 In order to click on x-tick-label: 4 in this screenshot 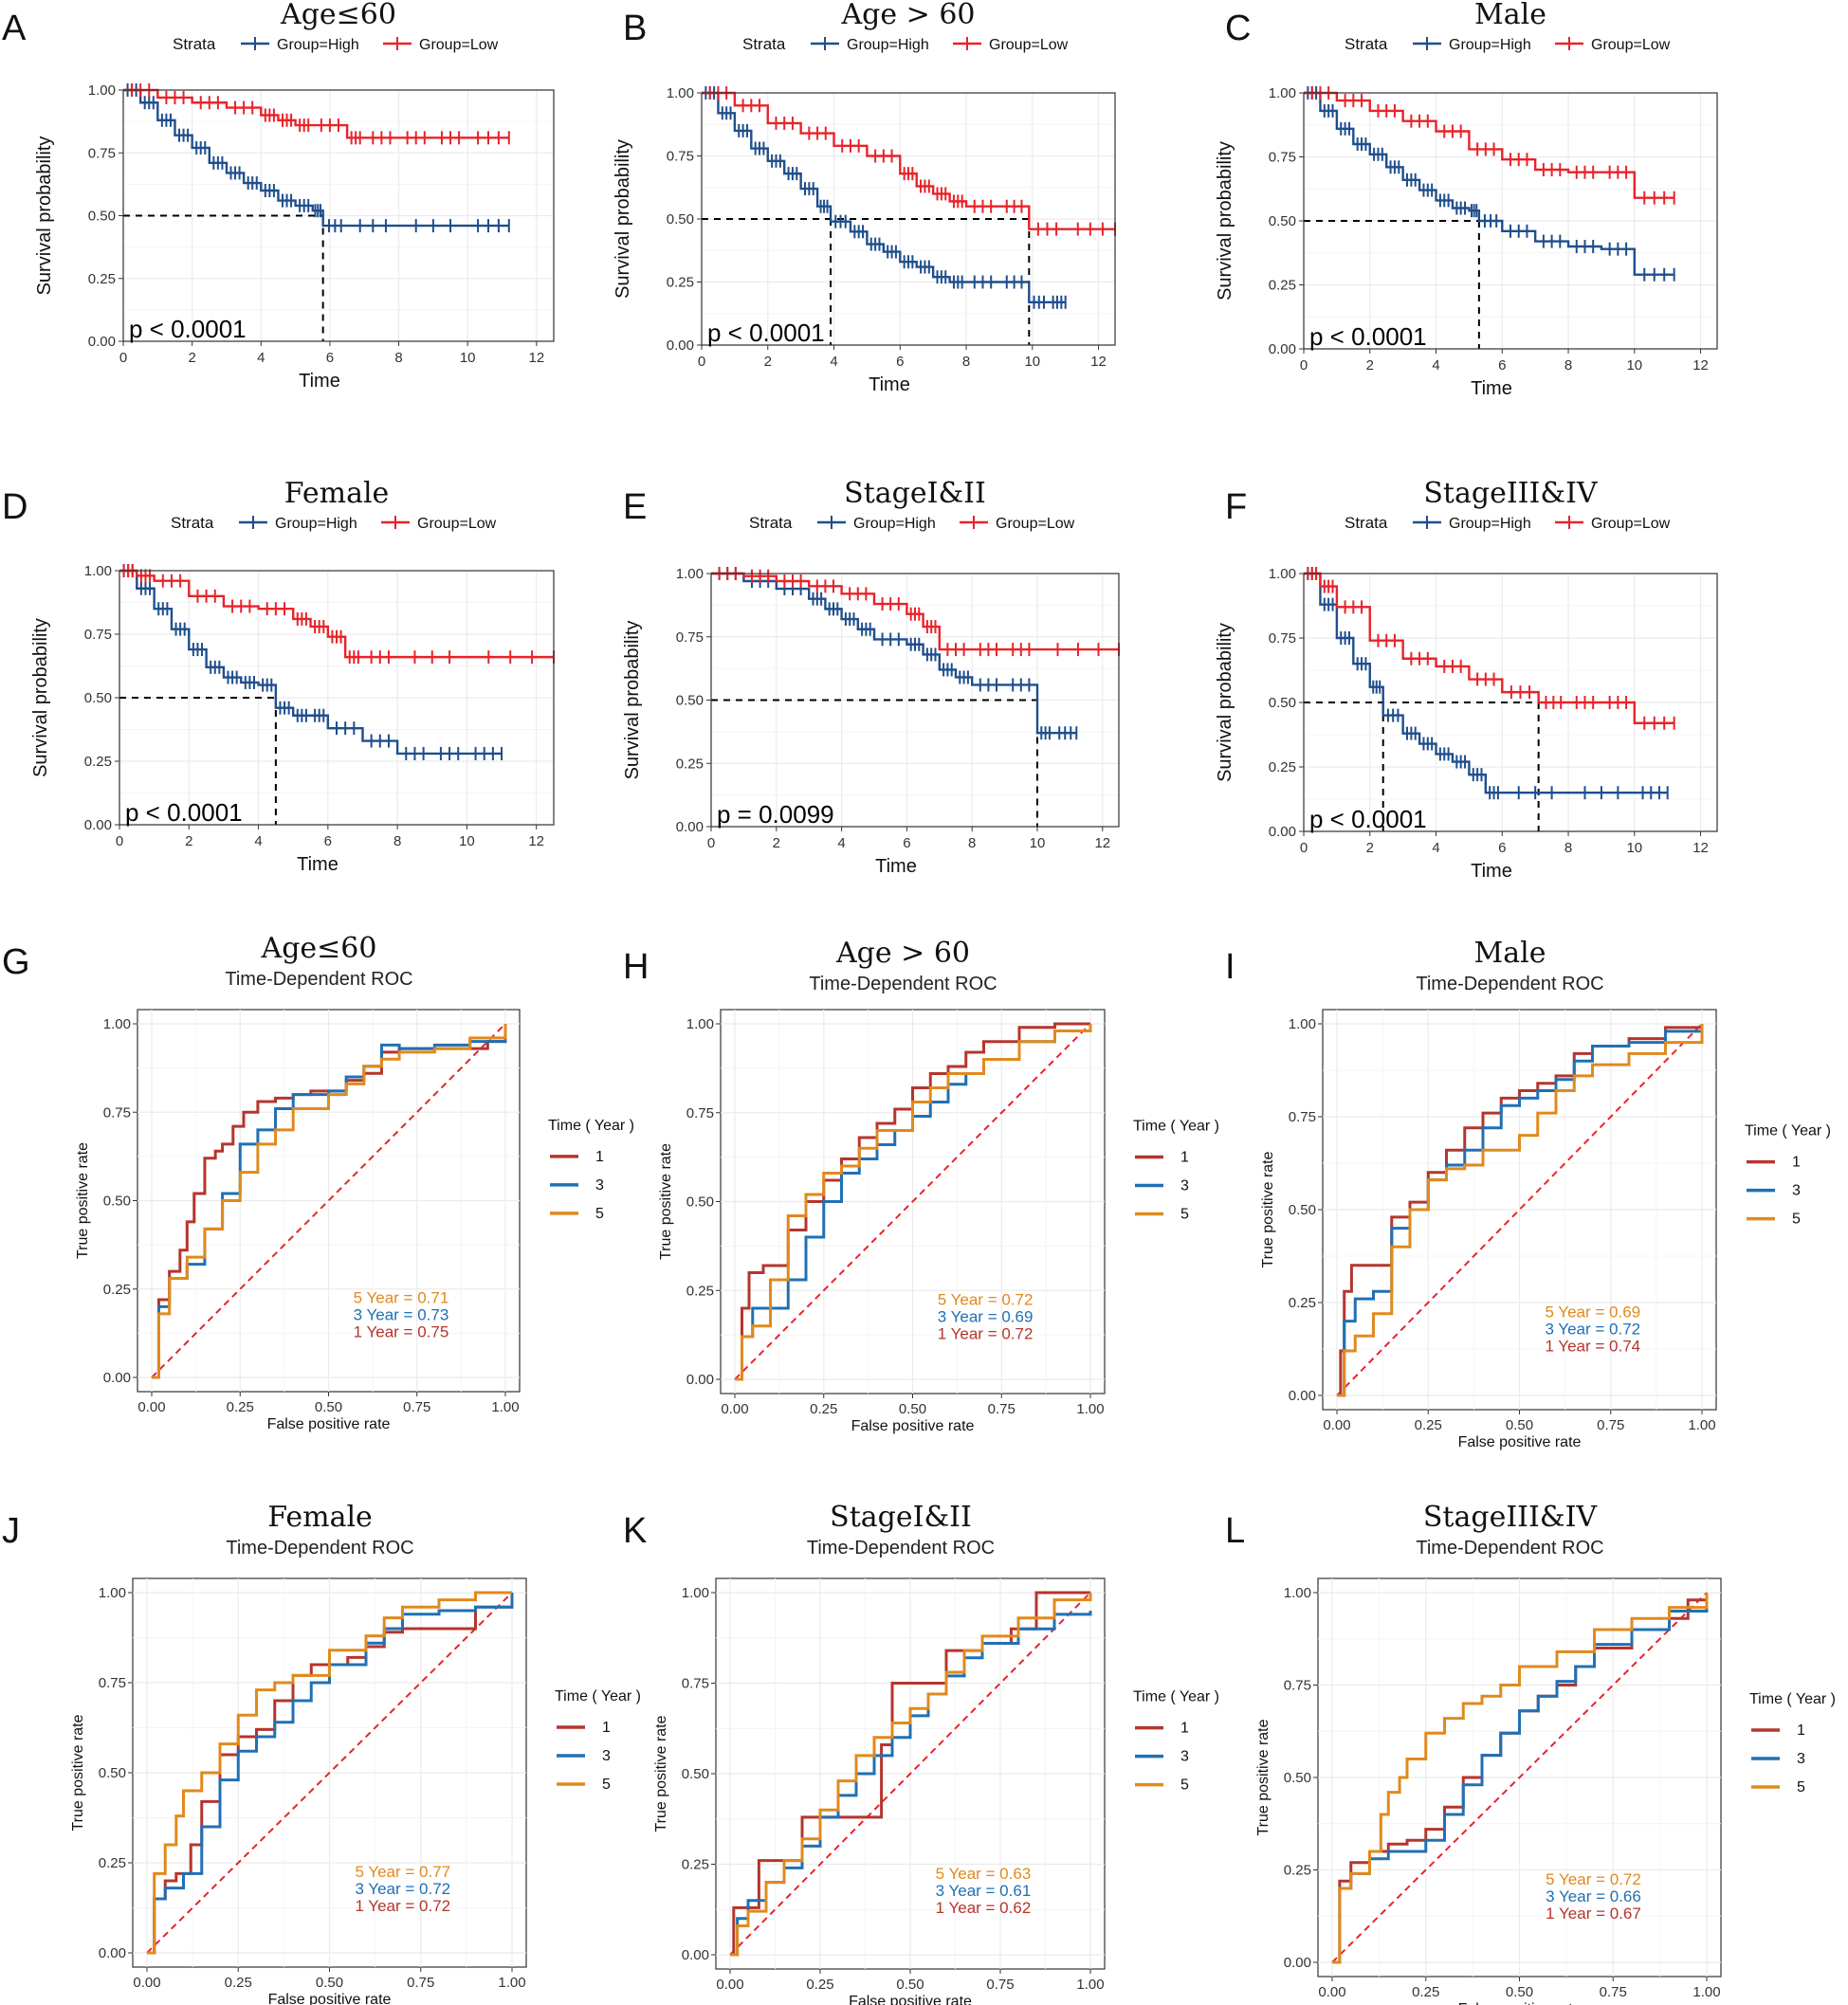, I will do `click(841, 843)`.